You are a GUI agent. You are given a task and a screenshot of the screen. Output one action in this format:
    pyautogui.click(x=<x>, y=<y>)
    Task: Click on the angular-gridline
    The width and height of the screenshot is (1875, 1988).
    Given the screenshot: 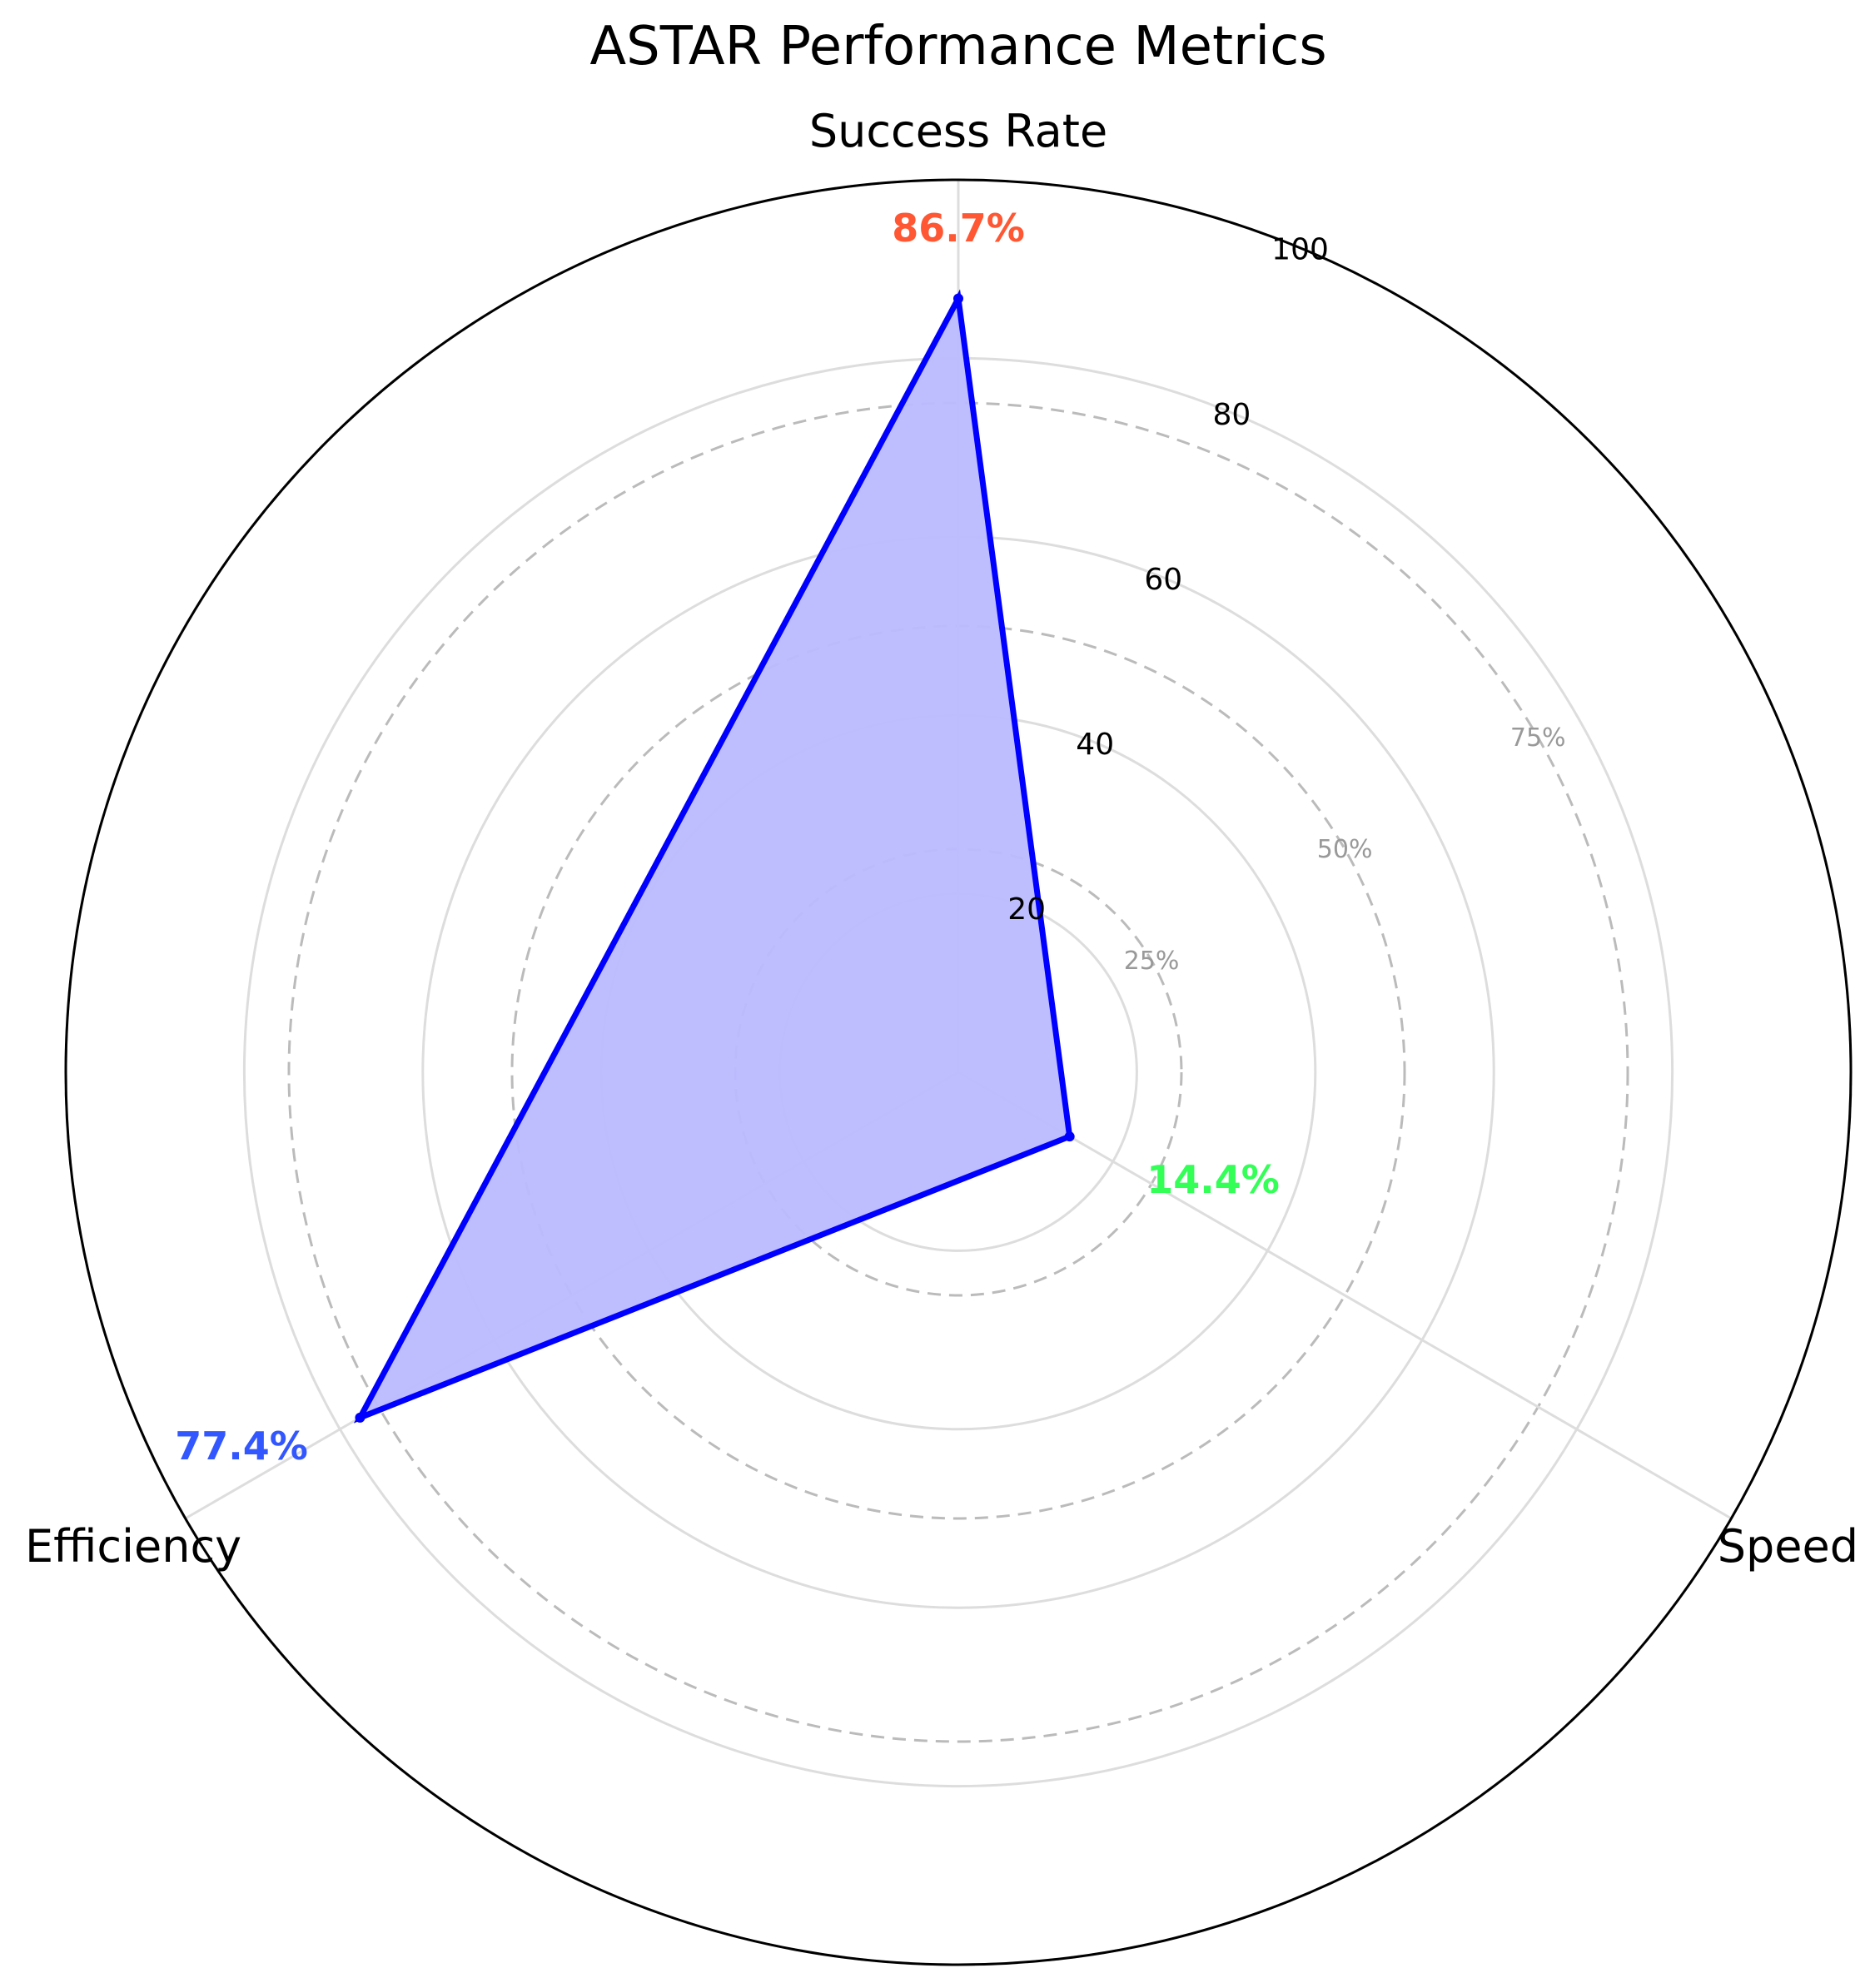 What is the action you would take?
    pyautogui.click(x=1345, y=1295)
    